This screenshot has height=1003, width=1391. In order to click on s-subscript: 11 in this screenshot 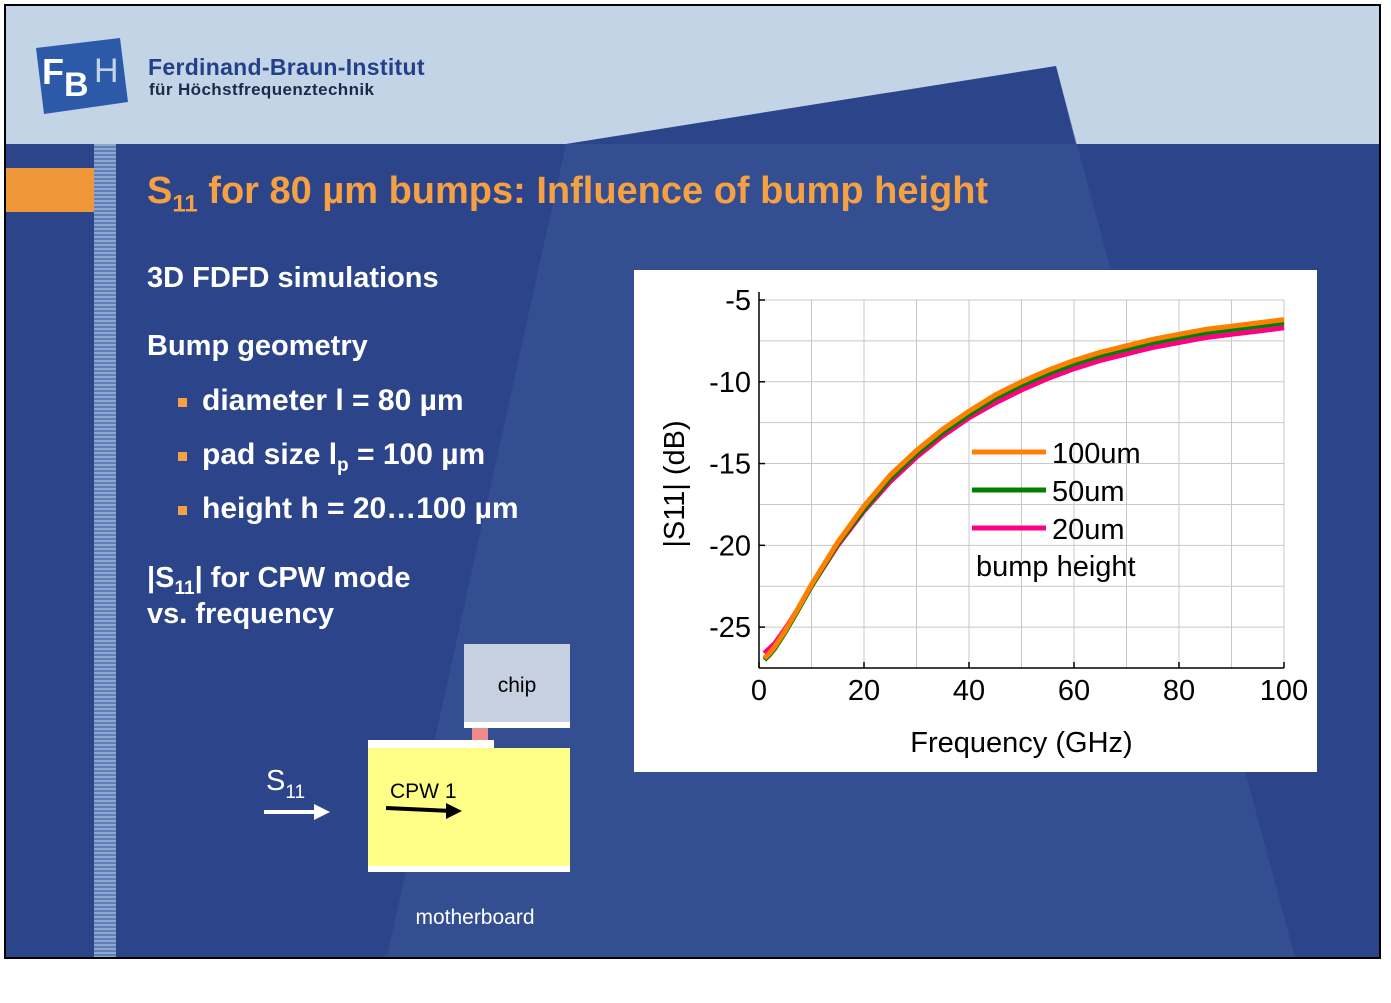, I will do `click(295, 792)`.